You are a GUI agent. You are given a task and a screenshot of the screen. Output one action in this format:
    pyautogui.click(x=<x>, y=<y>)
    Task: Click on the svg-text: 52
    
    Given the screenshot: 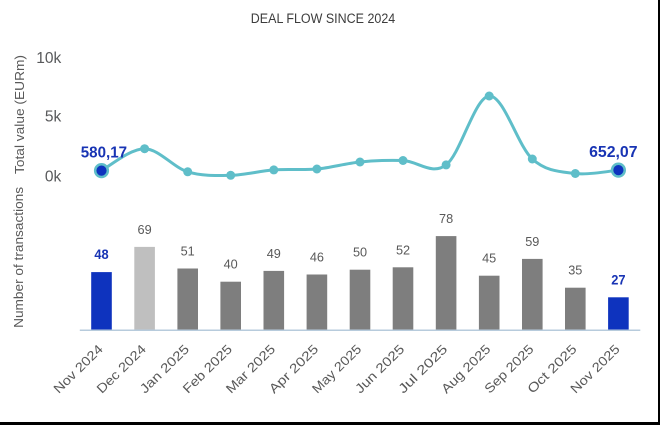 What is the action you would take?
    pyautogui.click(x=403, y=250)
    